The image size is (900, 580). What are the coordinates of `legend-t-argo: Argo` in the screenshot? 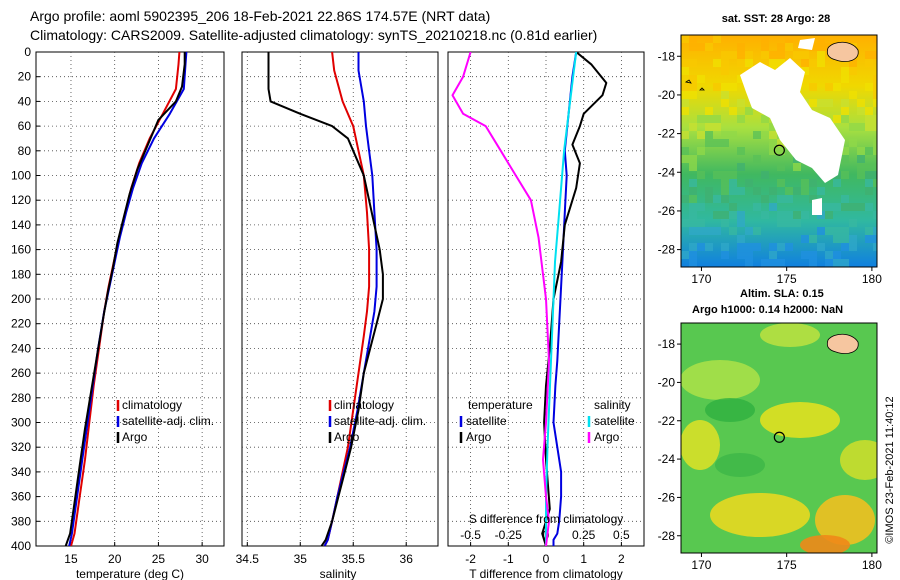 It's located at (479, 437).